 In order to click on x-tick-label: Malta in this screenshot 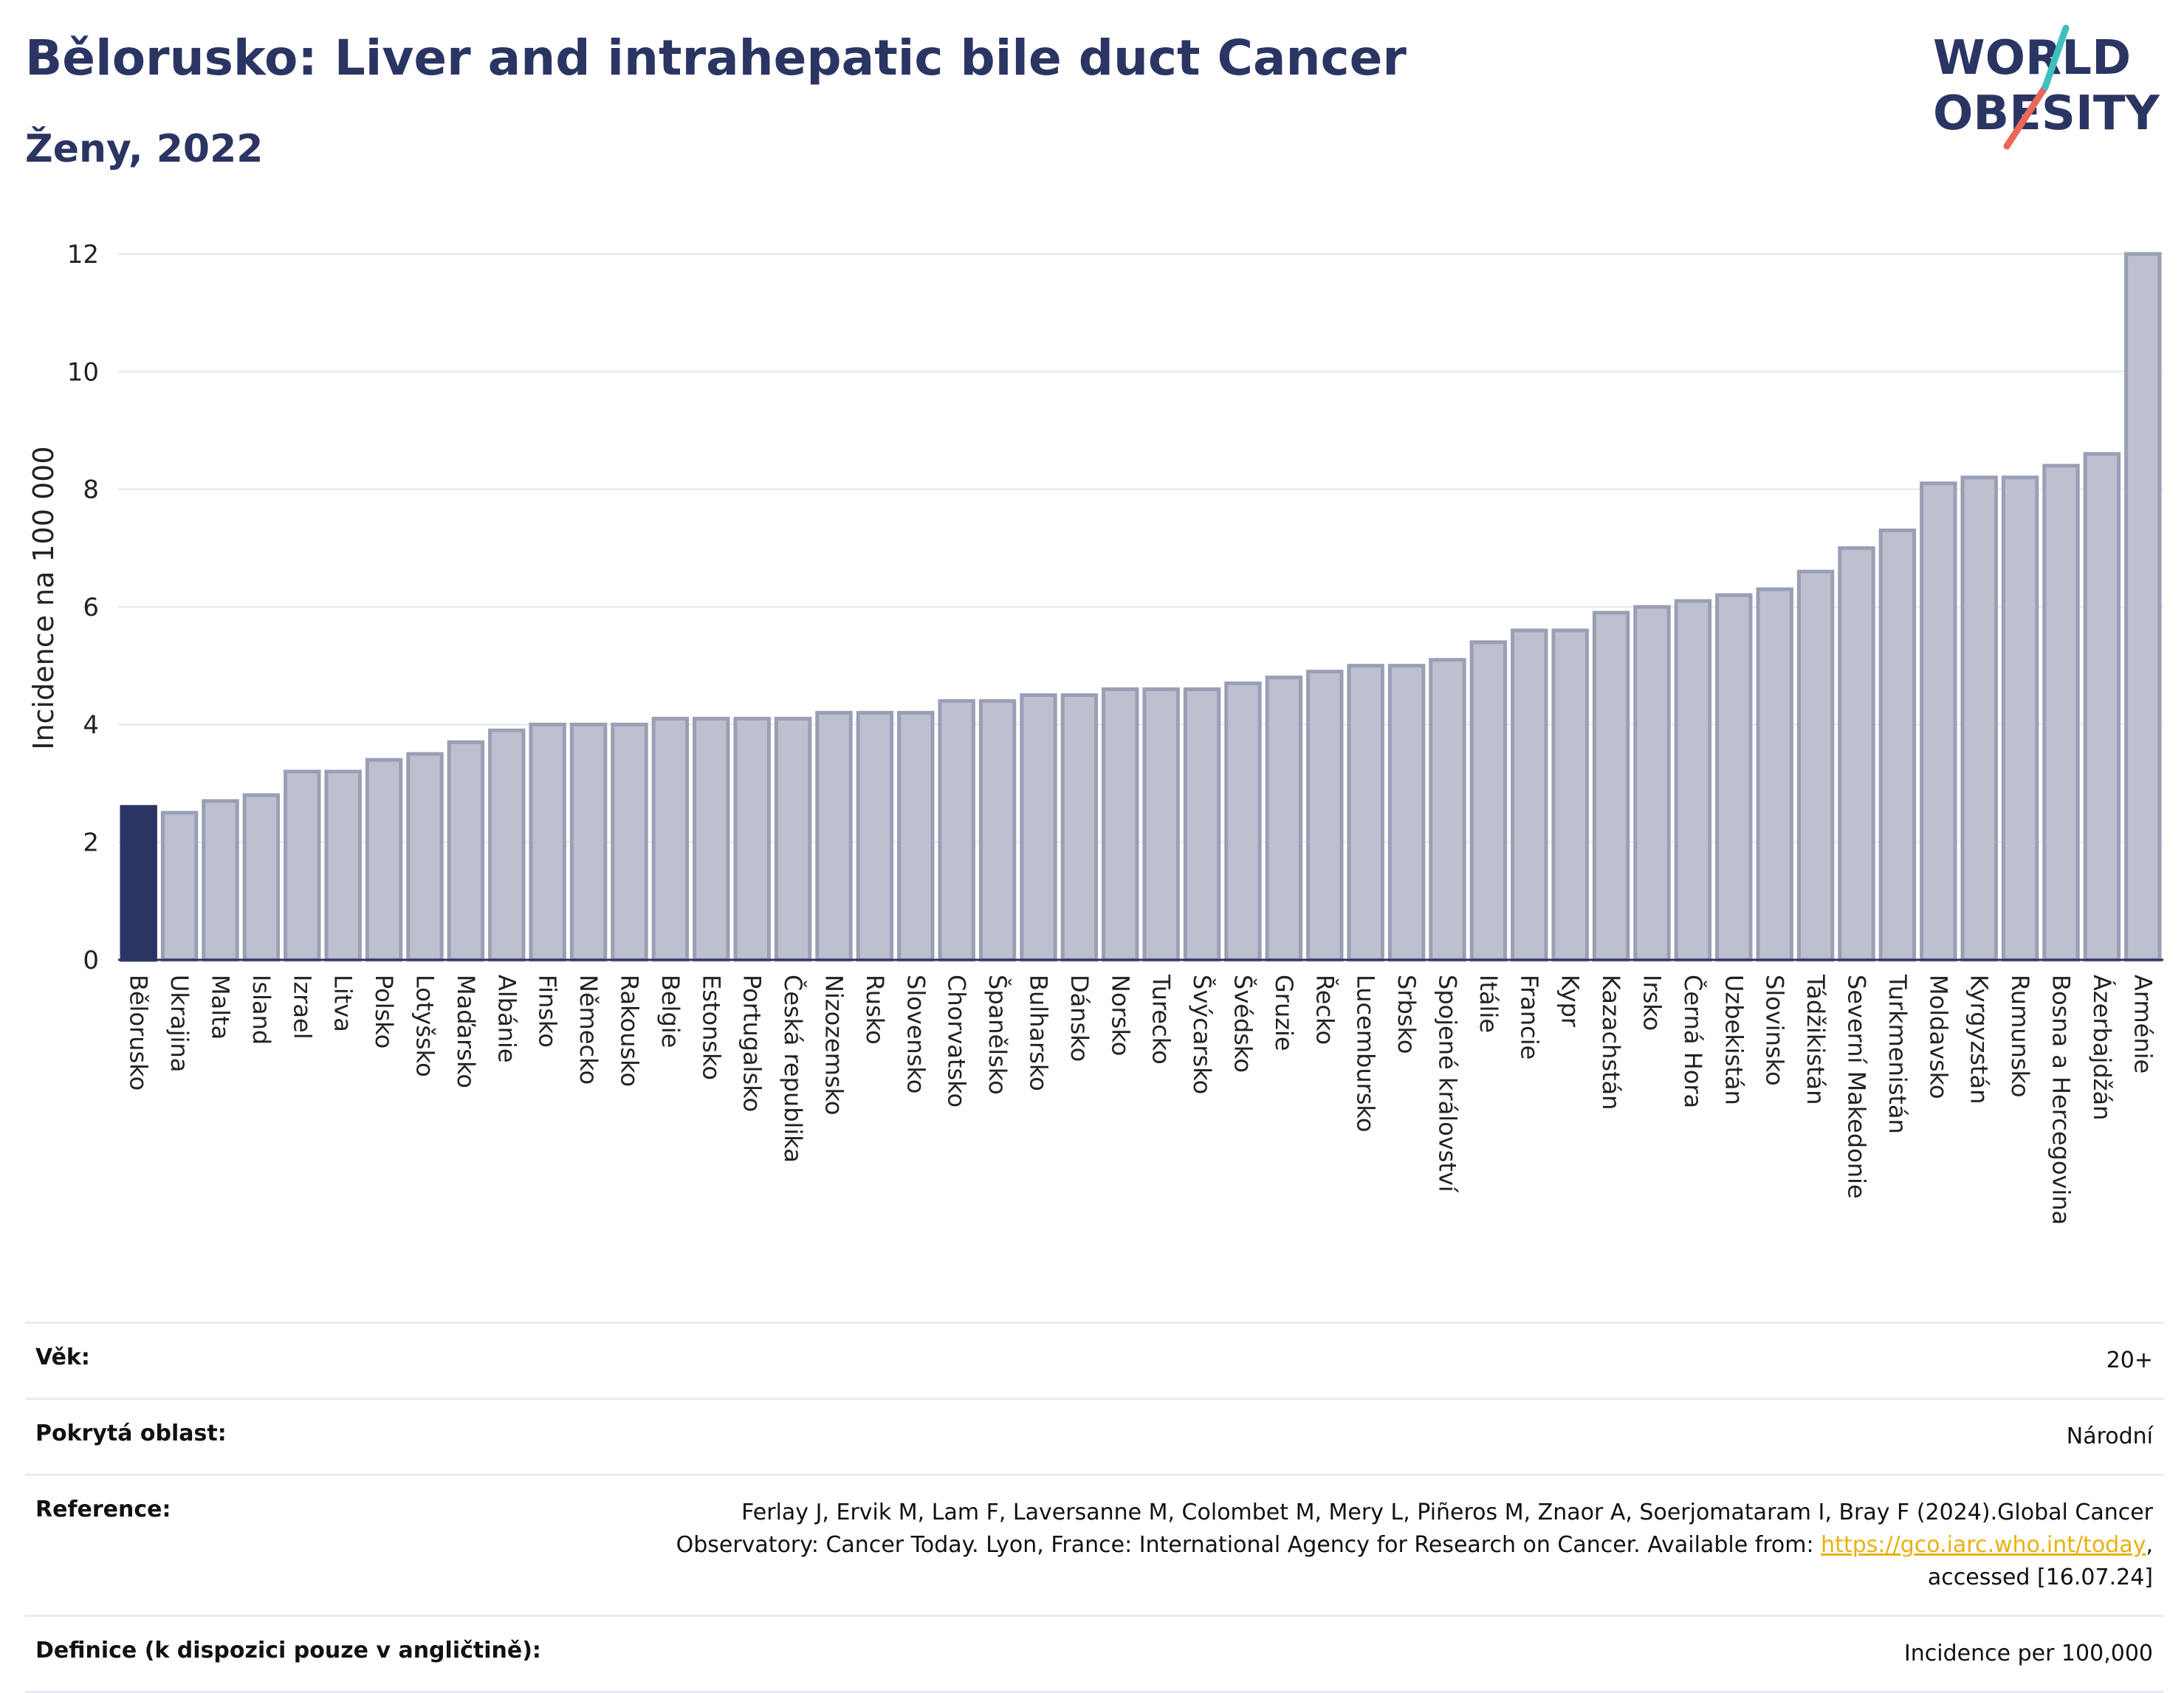, I will do `click(221, 1007)`.